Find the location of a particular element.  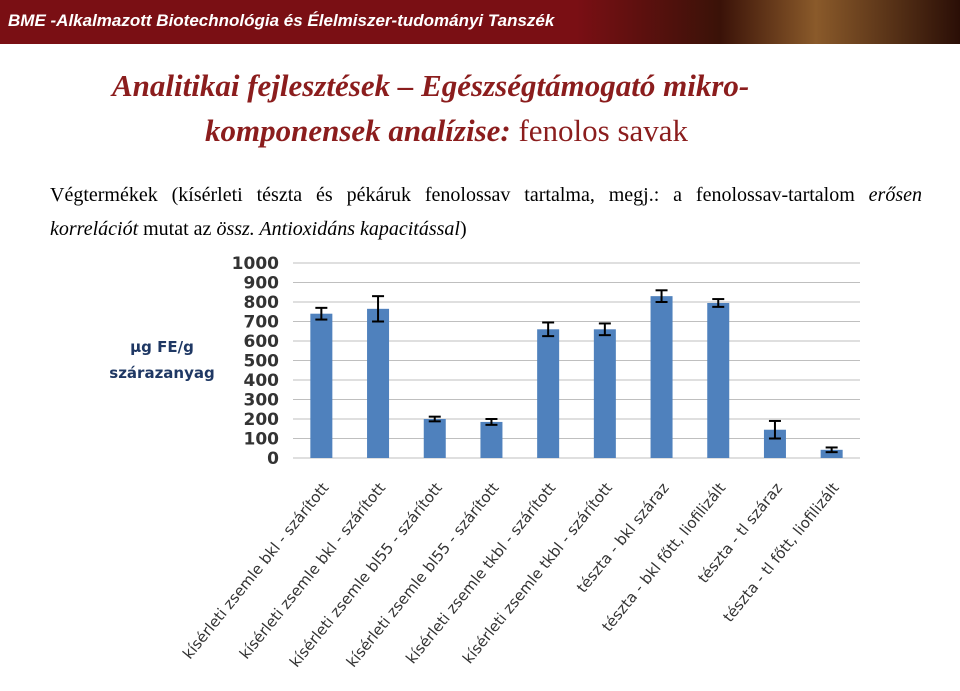

text: össz. Antioxidáns kapacitással is located at coordinates (338, 229).